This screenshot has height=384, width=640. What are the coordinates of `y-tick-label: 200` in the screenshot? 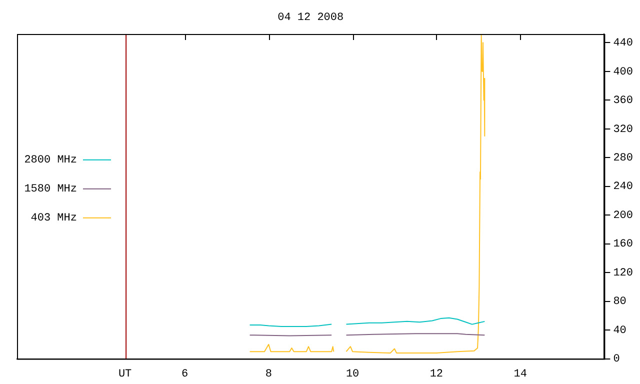 It's located at (623, 216).